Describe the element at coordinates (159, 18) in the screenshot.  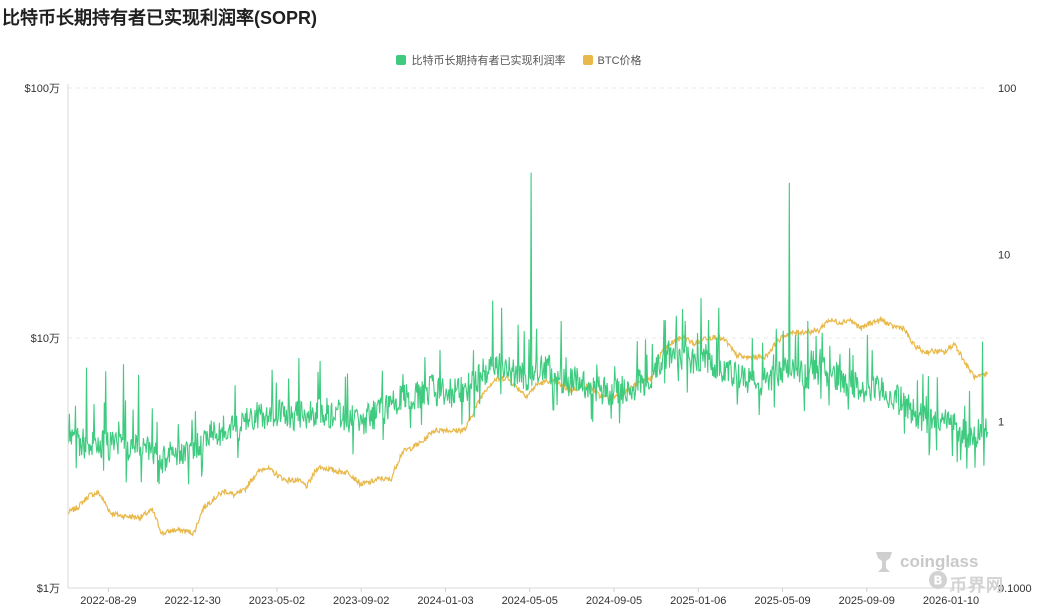
I see `chart-title: 比特币长期持有者已实现利润率(SOPR)` at that location.